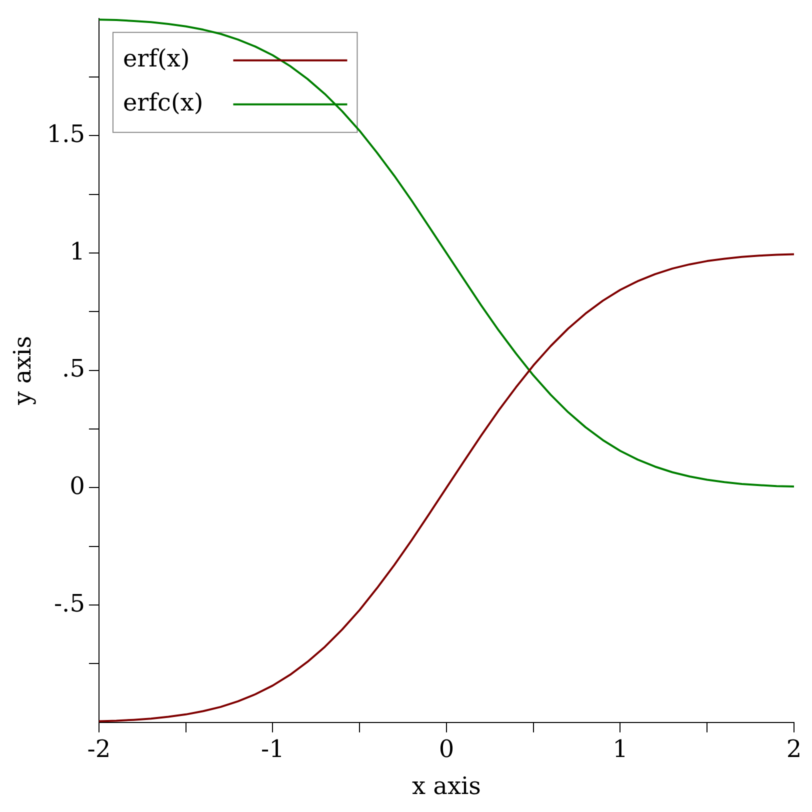 The image size is (812, 812). What do you see at coordinates (99, 749) in the screenshot?
I see `x-tick-label: -2` at bounding box center [99, 749].